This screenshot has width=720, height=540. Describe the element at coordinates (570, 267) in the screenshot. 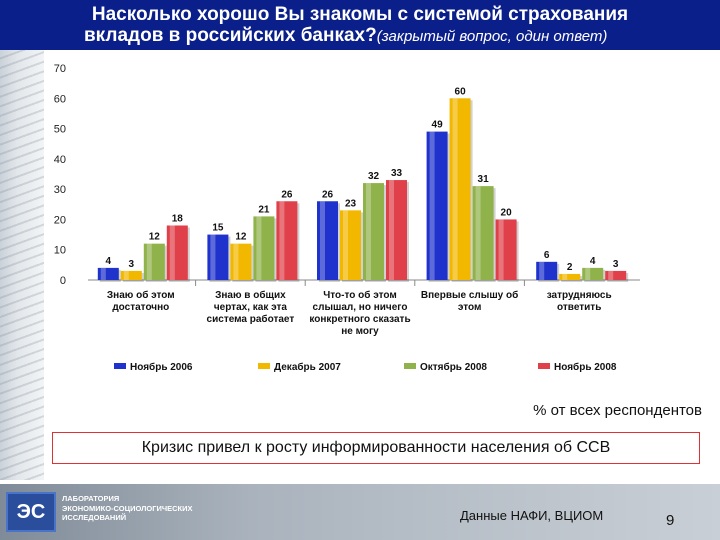

I see `data-label: 2` at that location.